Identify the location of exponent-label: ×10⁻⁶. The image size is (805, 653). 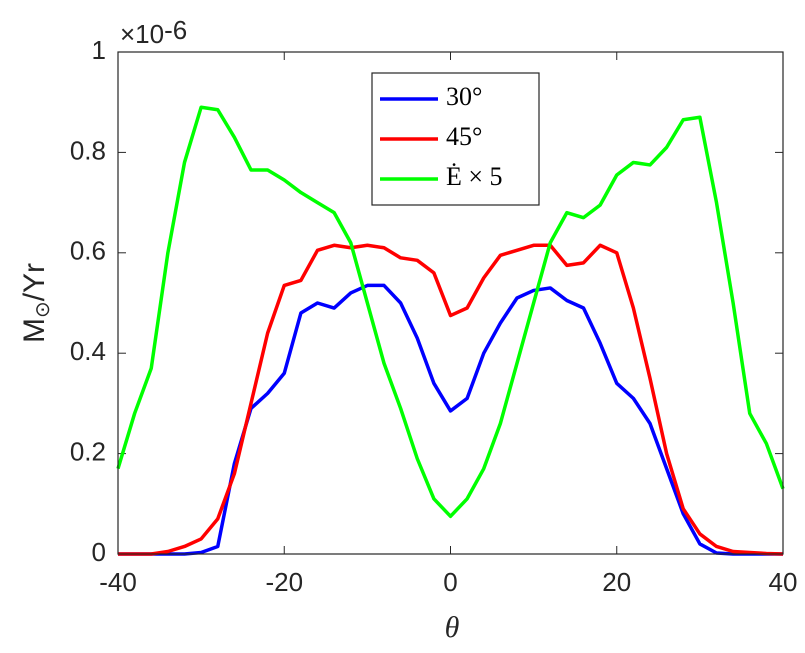
(153, 32).